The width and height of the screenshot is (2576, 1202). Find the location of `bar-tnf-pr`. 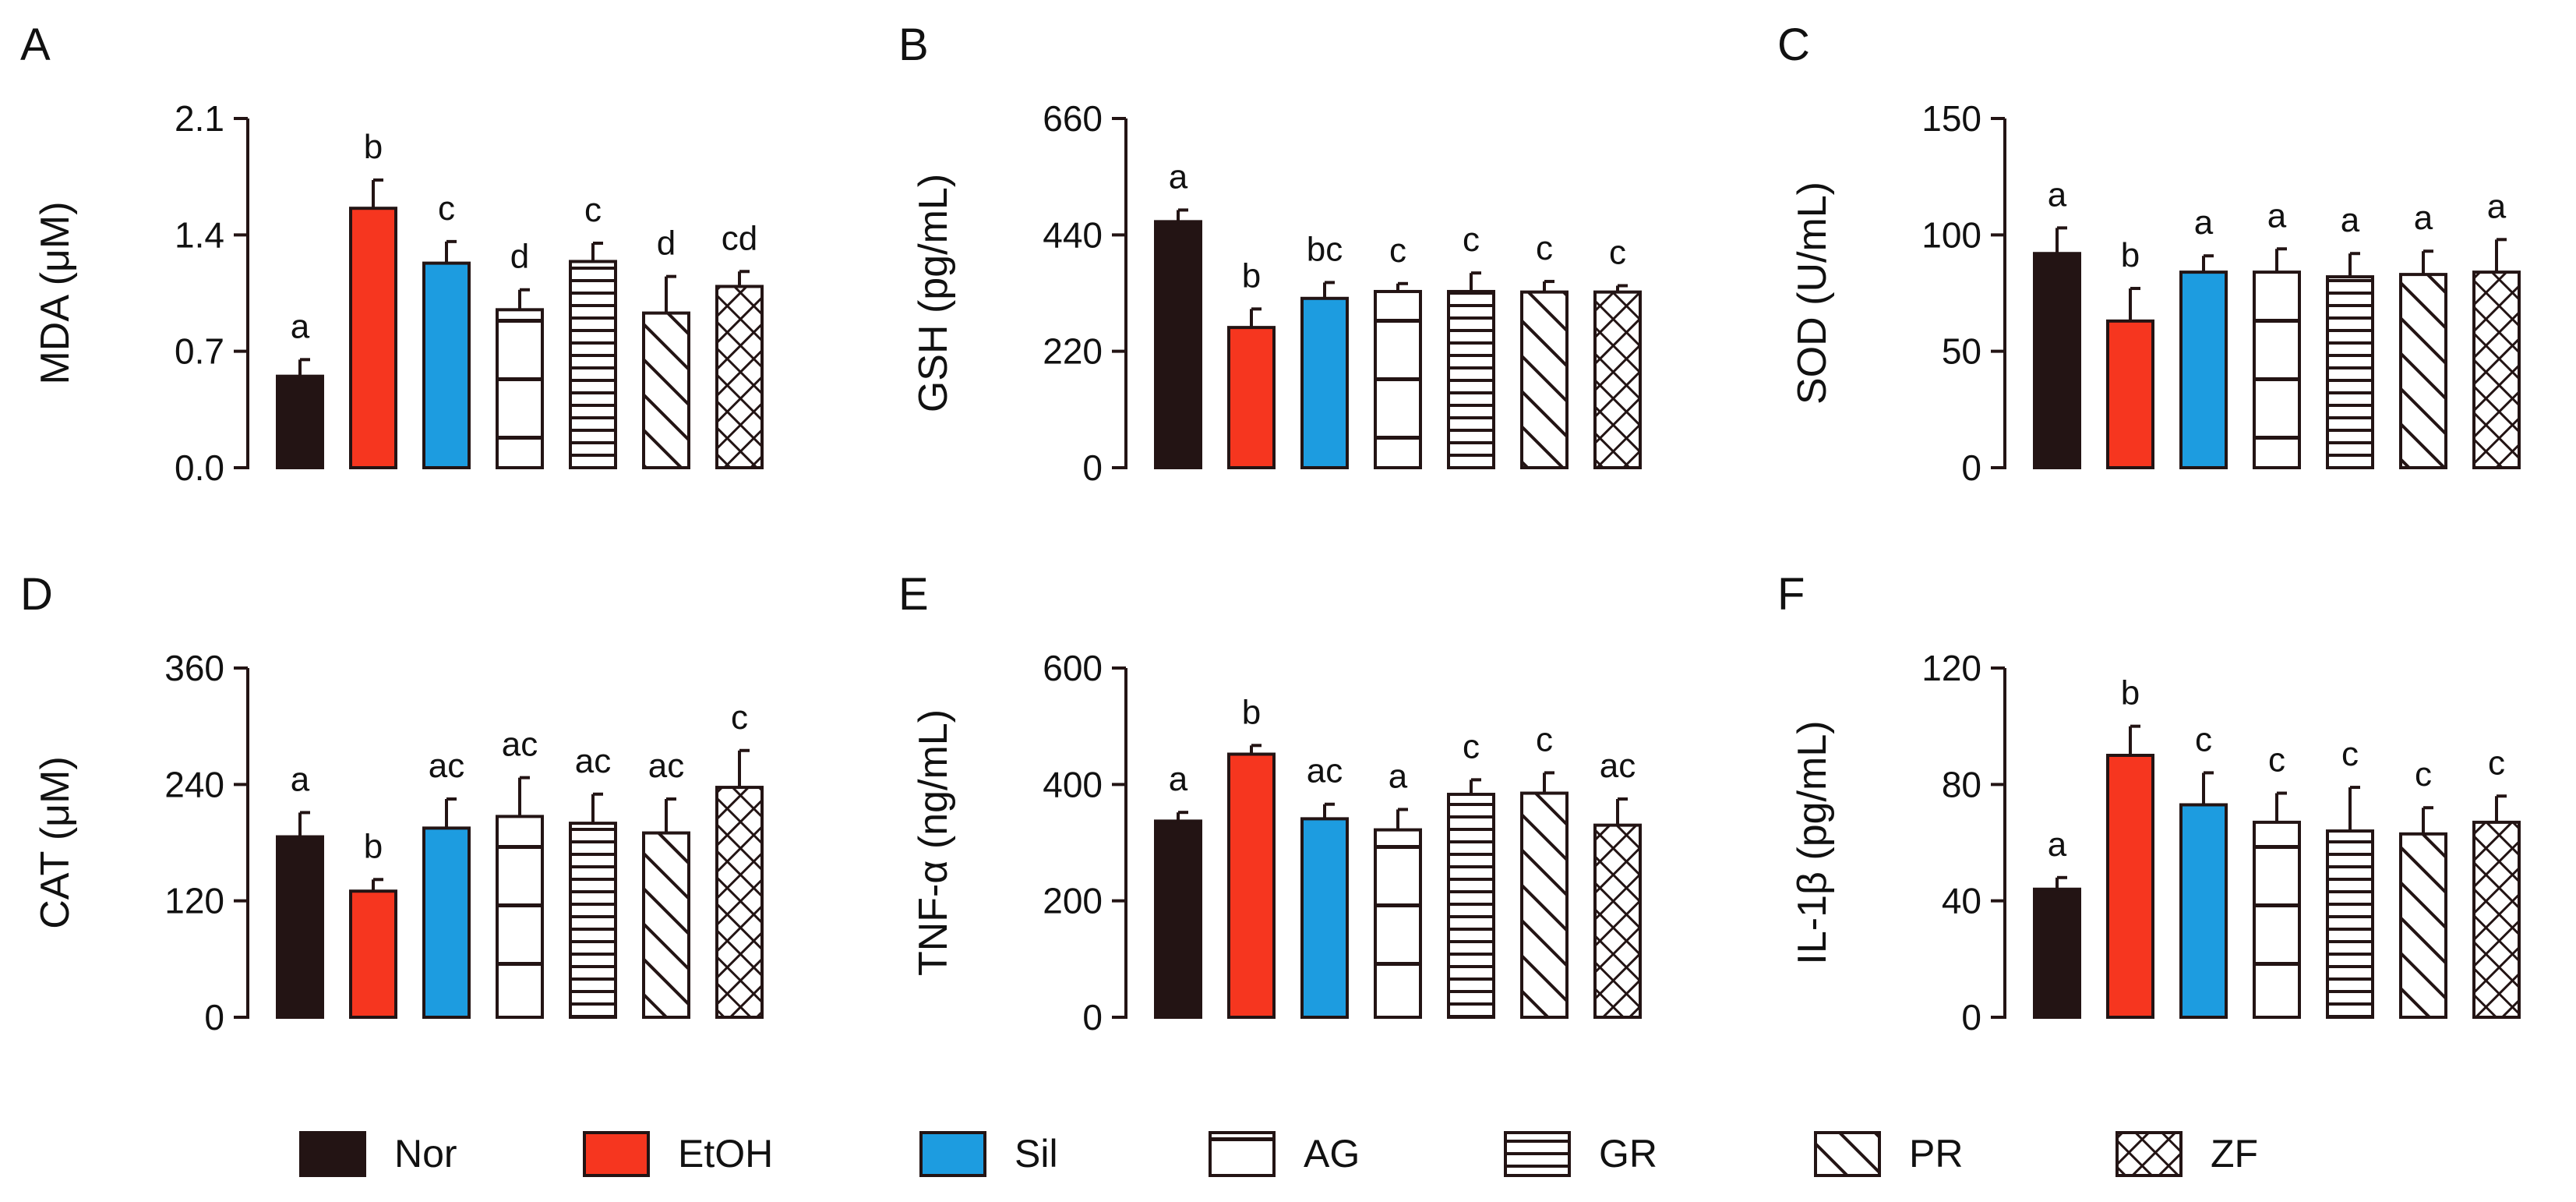

bar-tnf-pr is located at coordinates (1544, 905).